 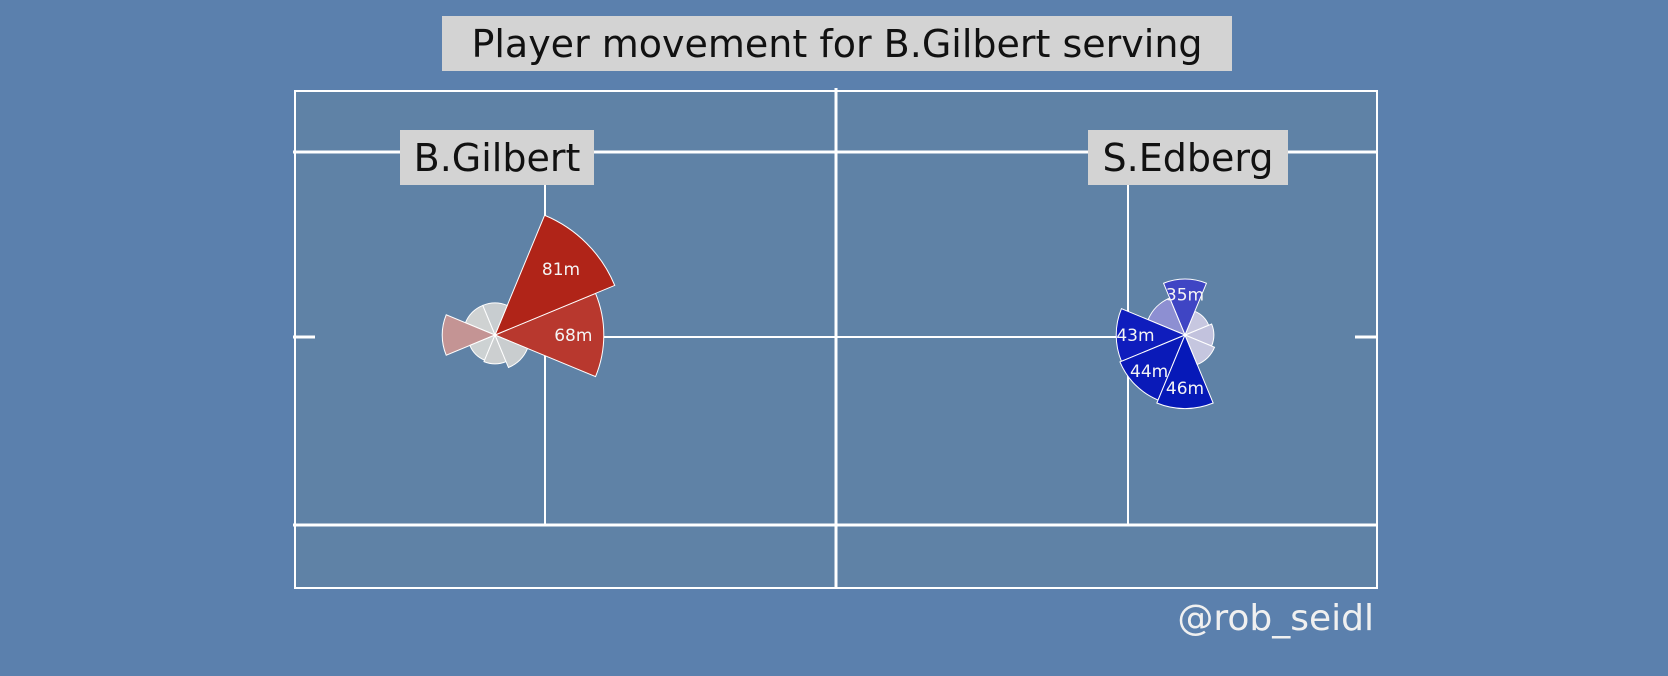 What do you see at coordinates (837, 43) in the screenshot?
I see `chart-title: Player movement for B.Gilbert serving` at bounding box center [837, 43].